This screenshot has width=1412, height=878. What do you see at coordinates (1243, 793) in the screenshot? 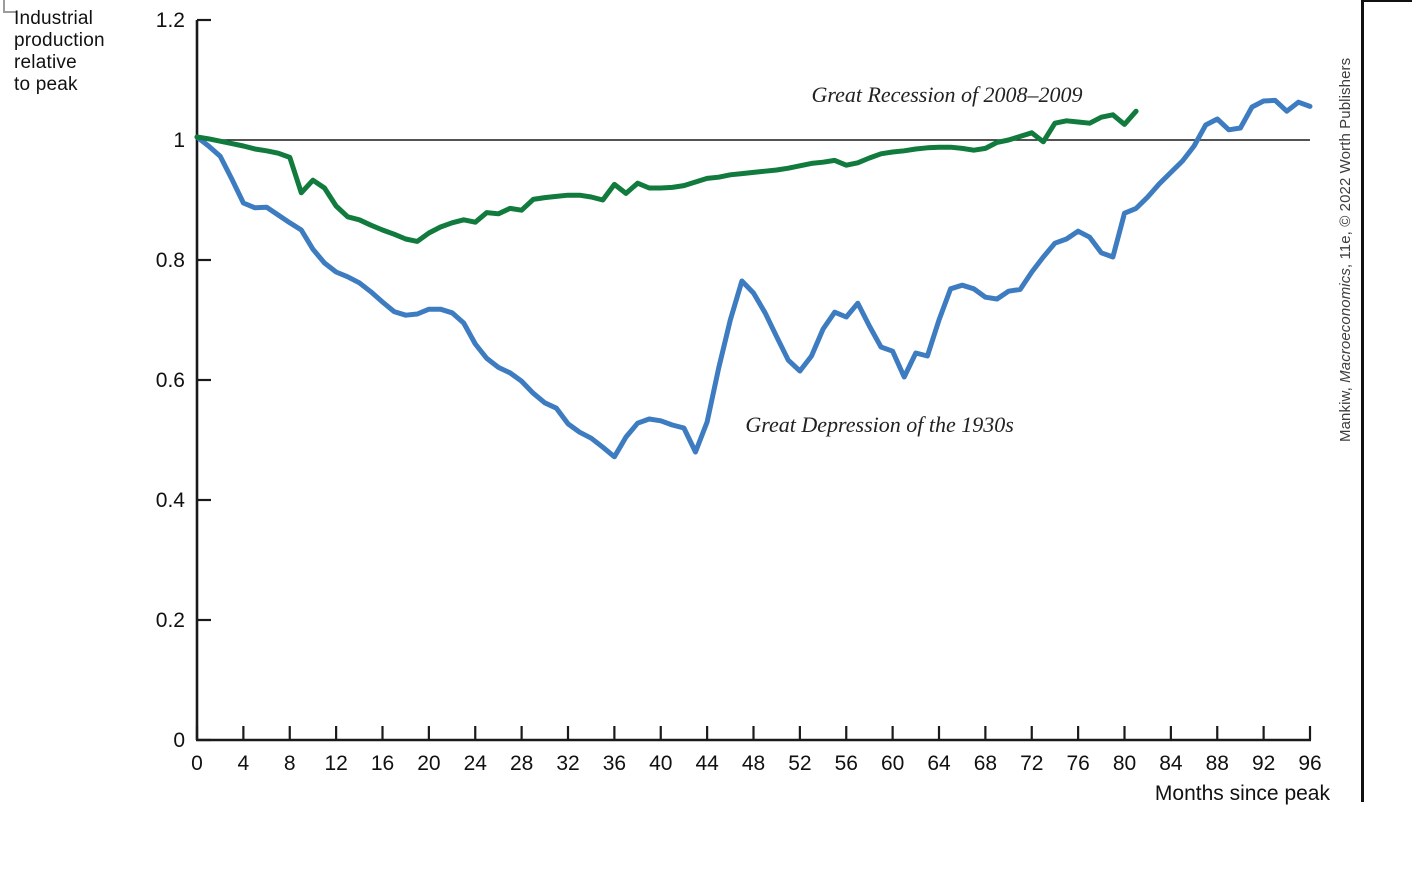
I see `x-axis-label: Months since peak` at bounding box center [1243, 793].